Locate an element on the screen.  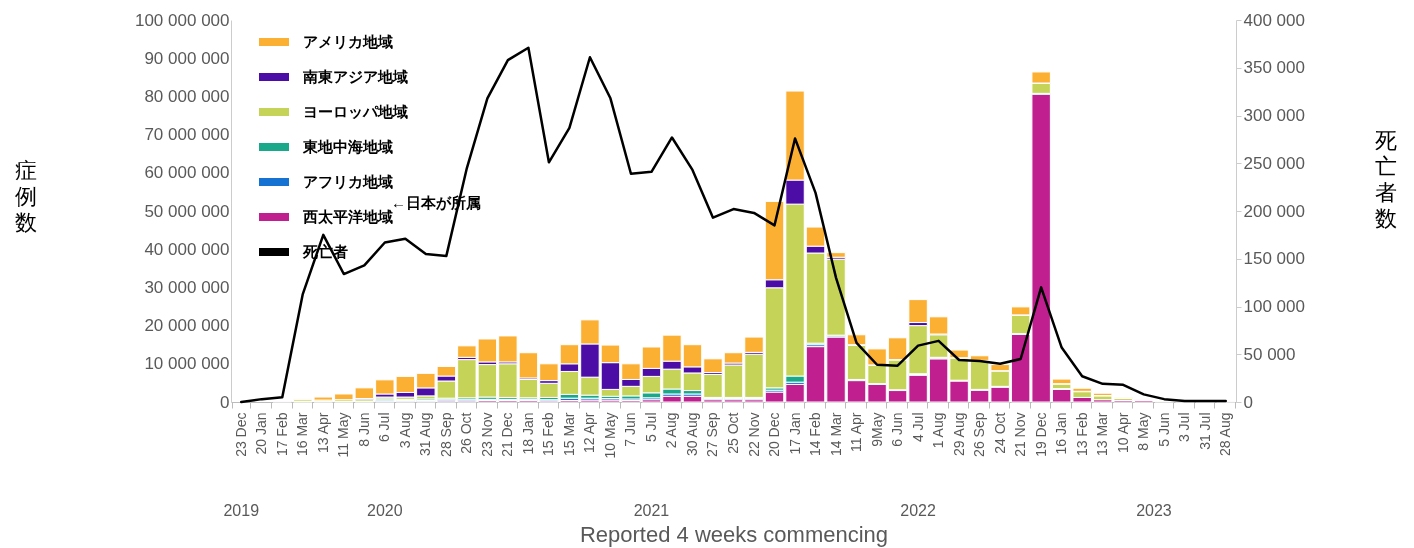
x-tick-label: 26 Sep is located at coordinates (979, 434).